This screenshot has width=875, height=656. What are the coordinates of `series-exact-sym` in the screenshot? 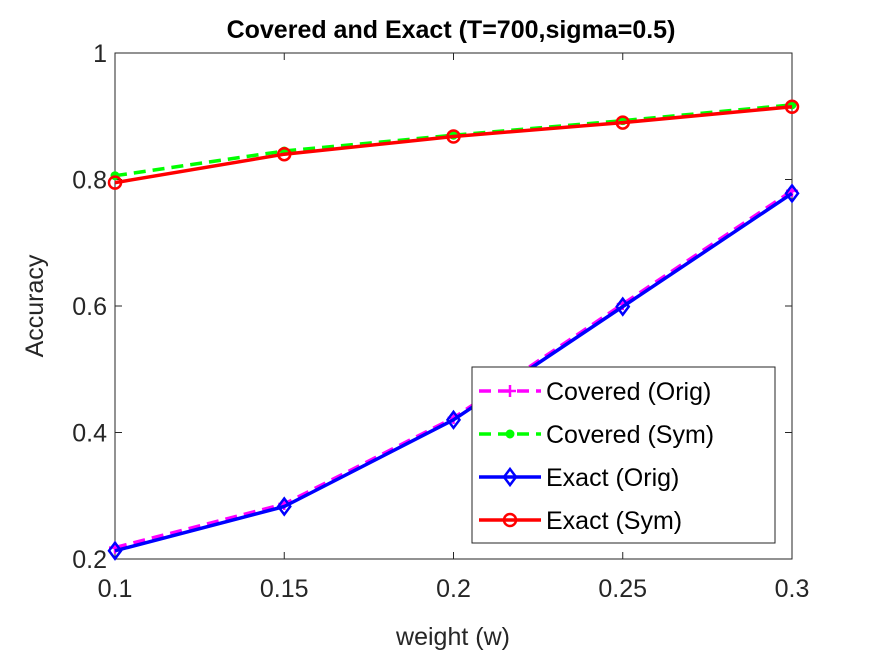 It's located at (453, 144).